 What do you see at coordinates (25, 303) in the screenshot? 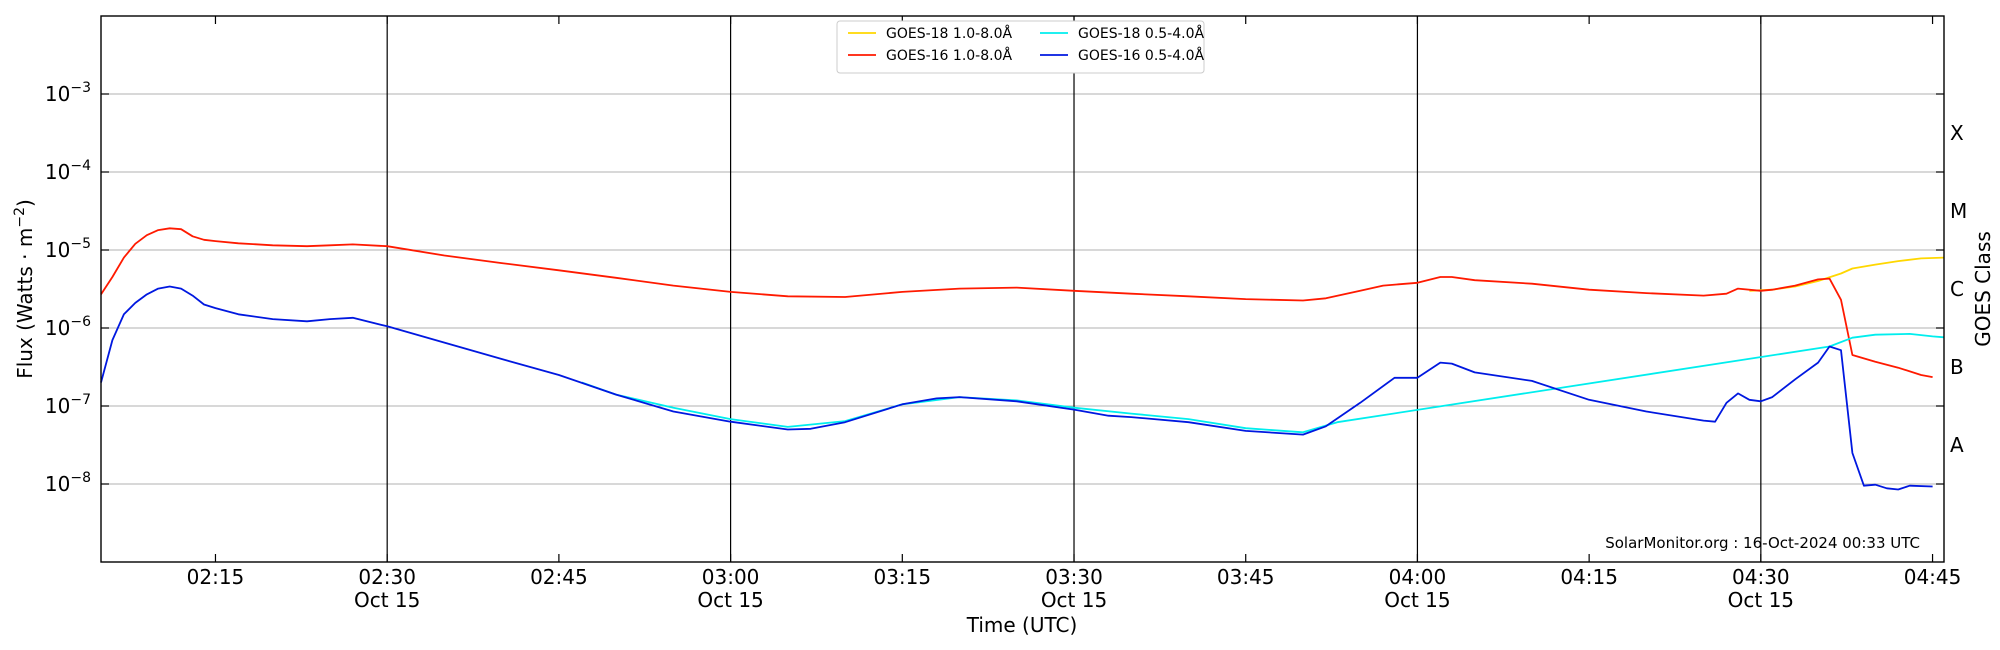
I see `y-axis-title-main: Flux (Watts · m` at bounding box center [25, 303].